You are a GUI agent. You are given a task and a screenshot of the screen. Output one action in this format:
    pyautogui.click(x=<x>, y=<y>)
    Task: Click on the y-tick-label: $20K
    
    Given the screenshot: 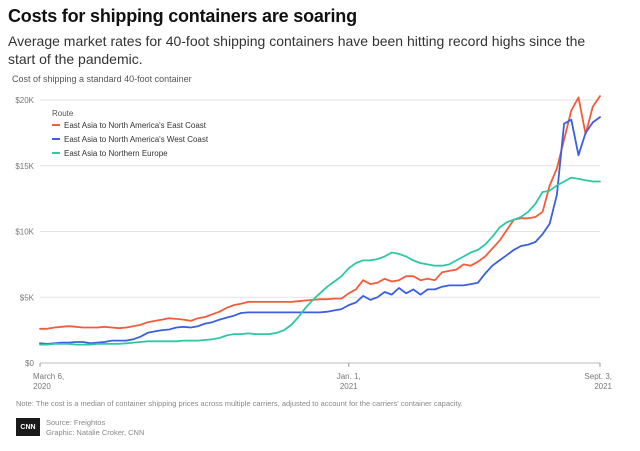 What is the action you would take?
    pyautogui.click(x=24, y=100)
    